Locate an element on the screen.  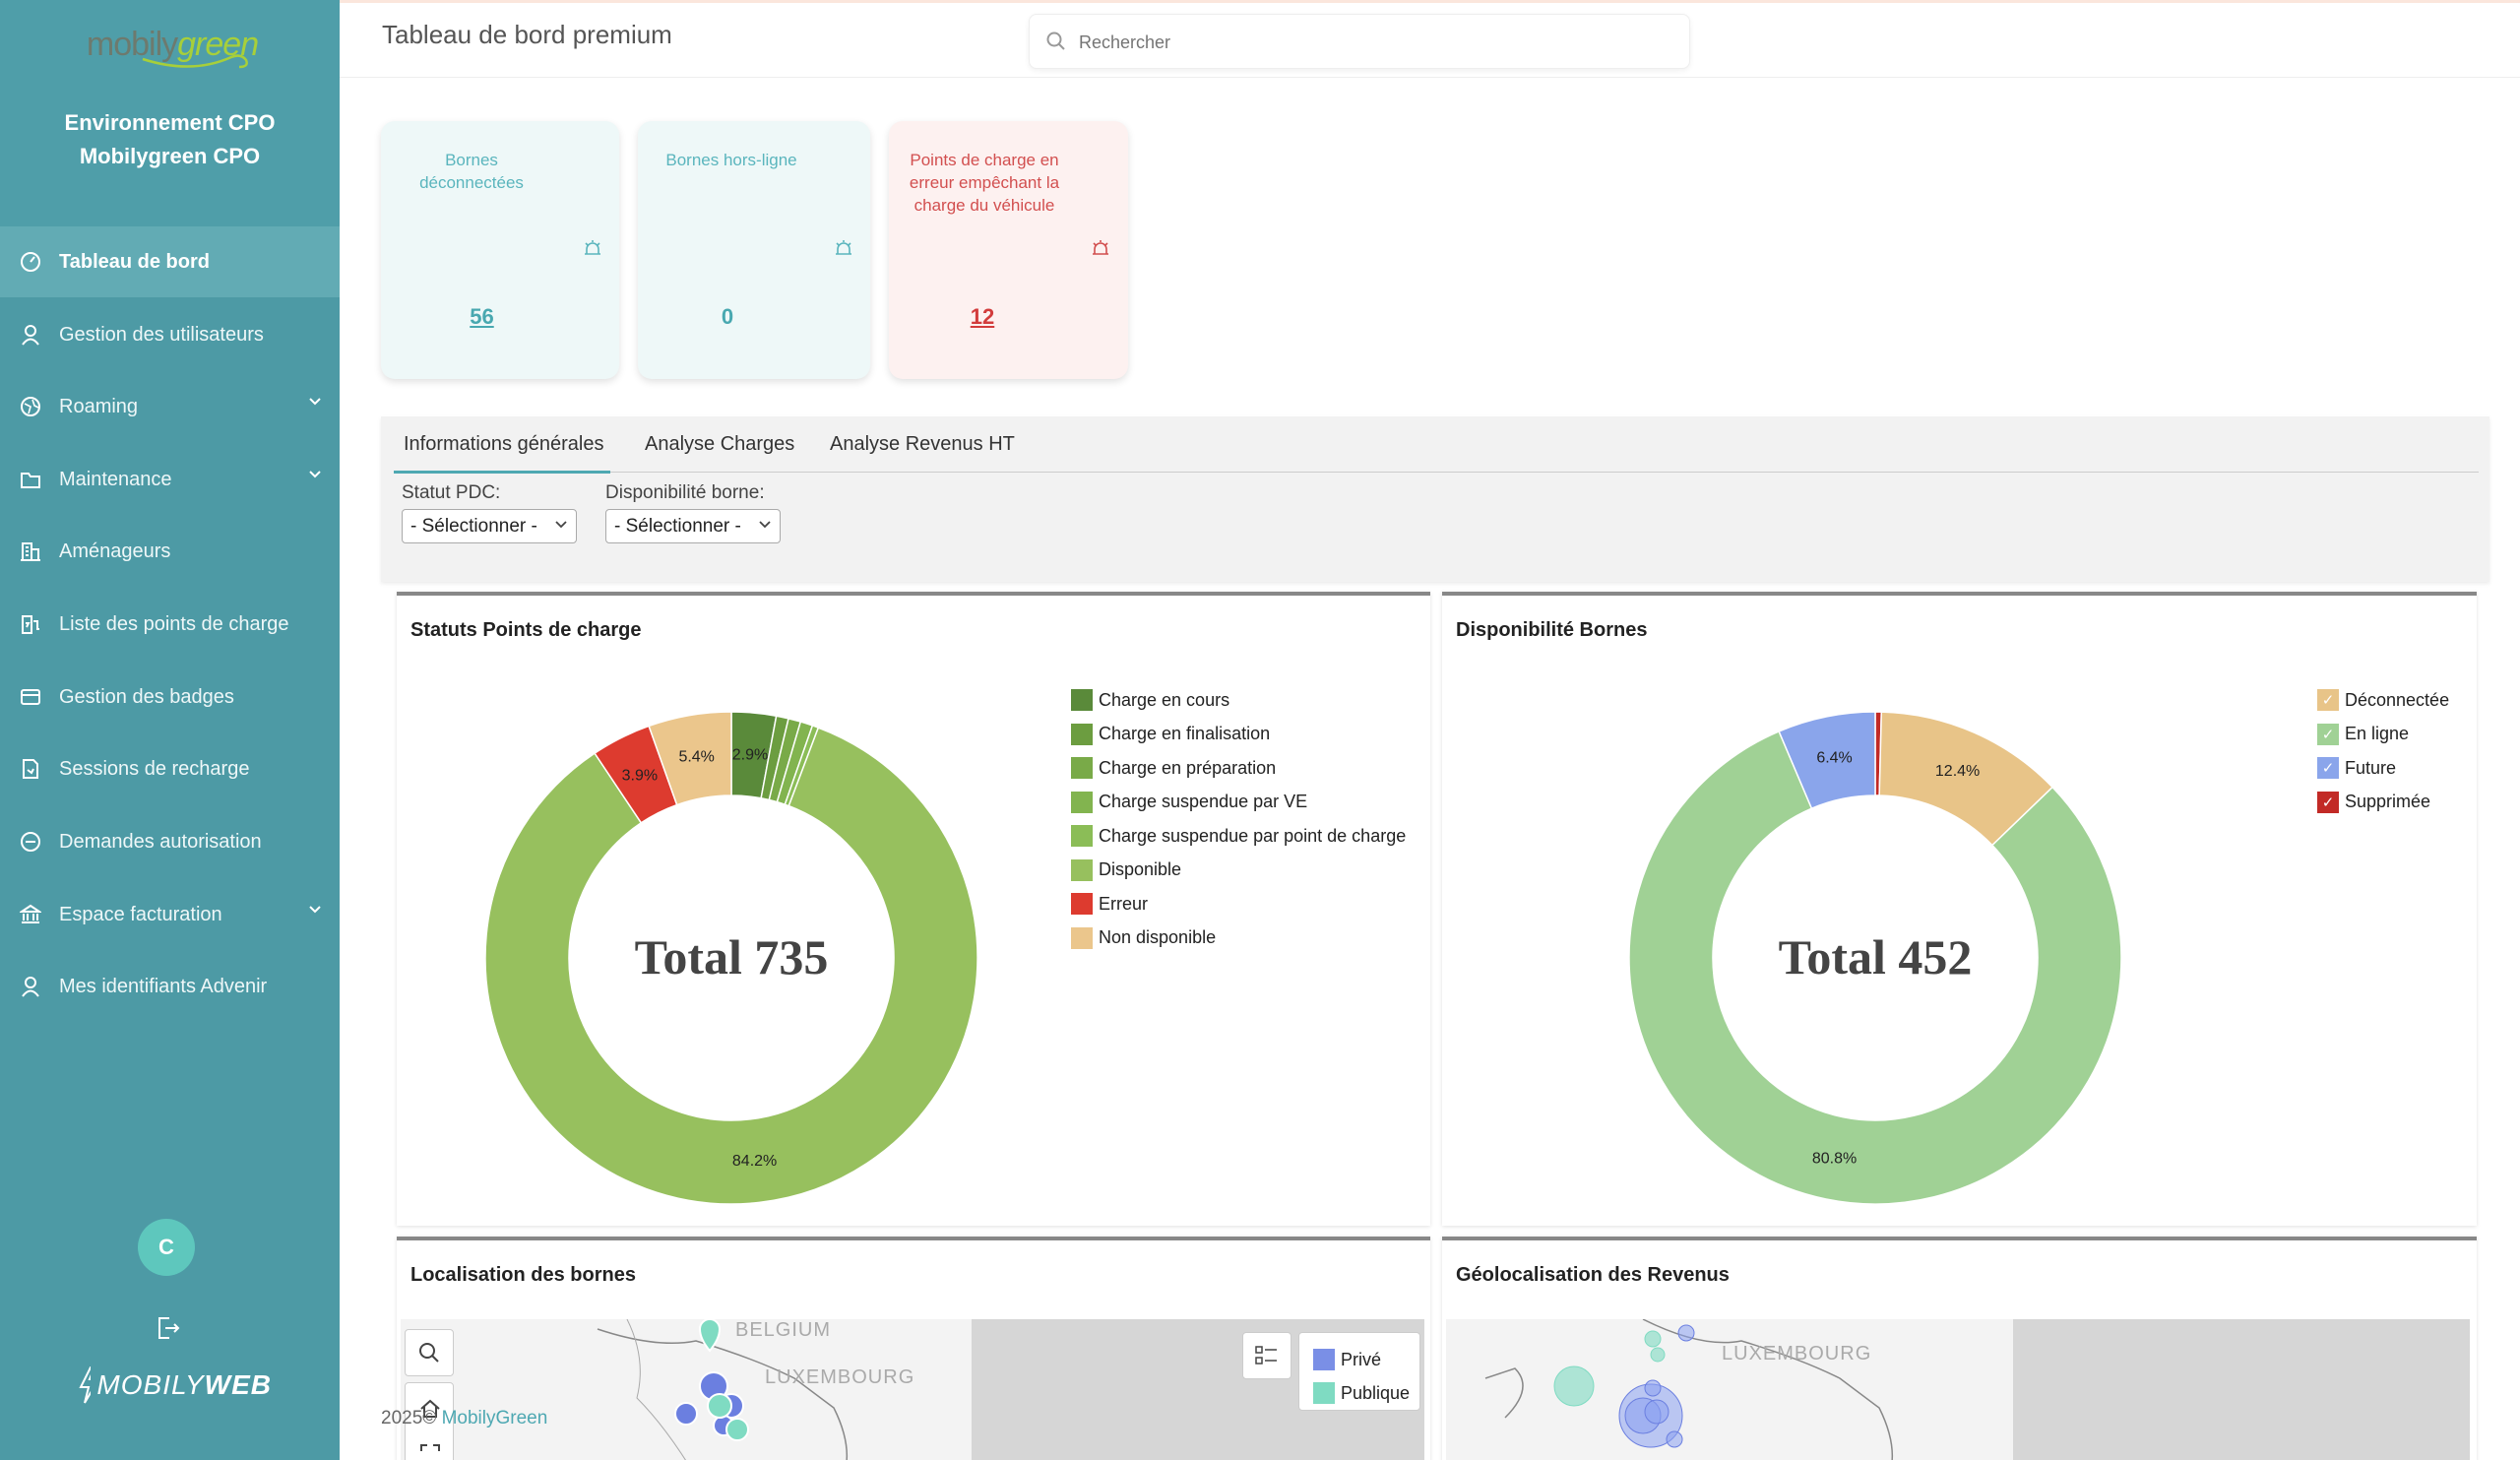
map-localisation: BELGIUM LUXEMBOURG Privé Publique is located at coordinates (912, 1389).